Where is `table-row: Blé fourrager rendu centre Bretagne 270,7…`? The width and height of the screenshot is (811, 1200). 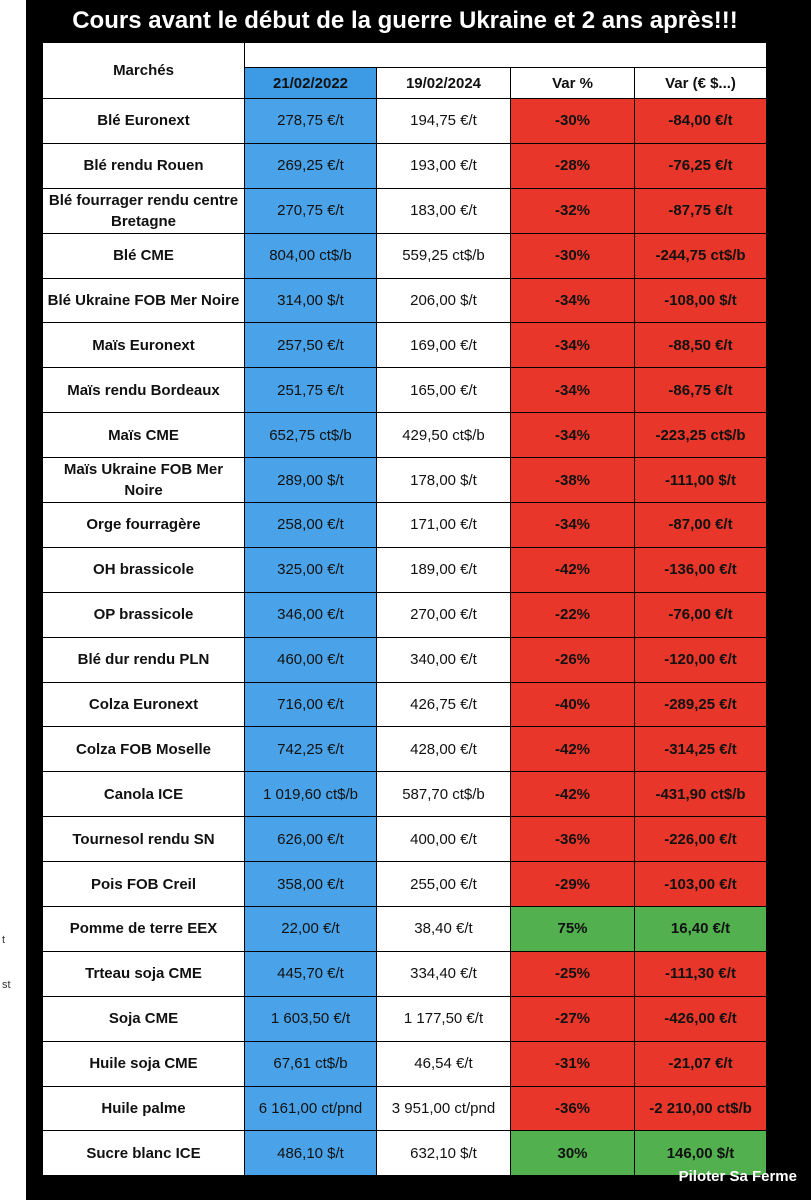
table-row: Blé fourrager rendu centre Bretagne 270,7… is located at coordinates (404, 210).